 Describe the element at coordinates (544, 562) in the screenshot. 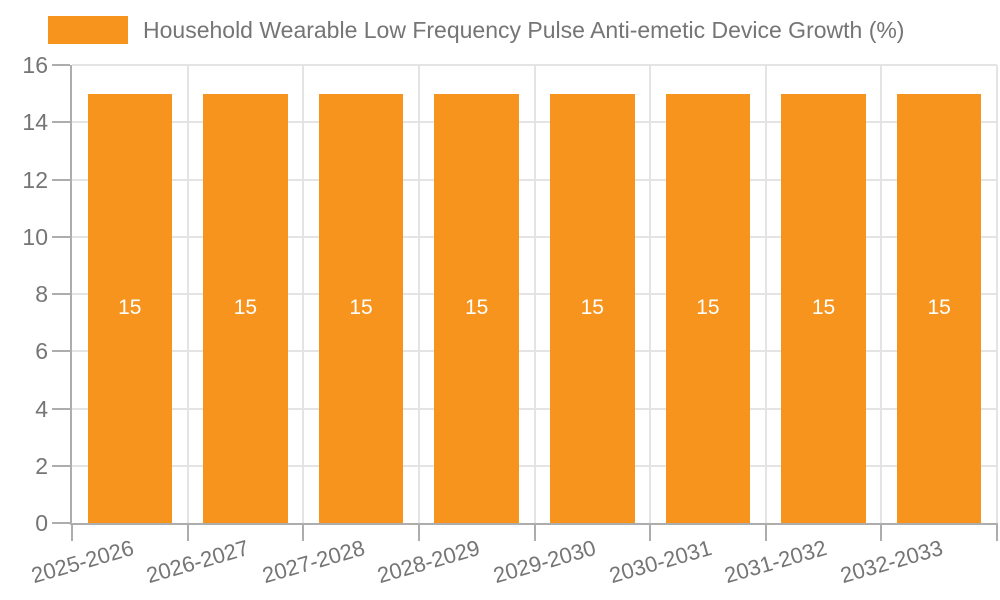

I see `x-axis-tick-label: 2029-2030` at that location.